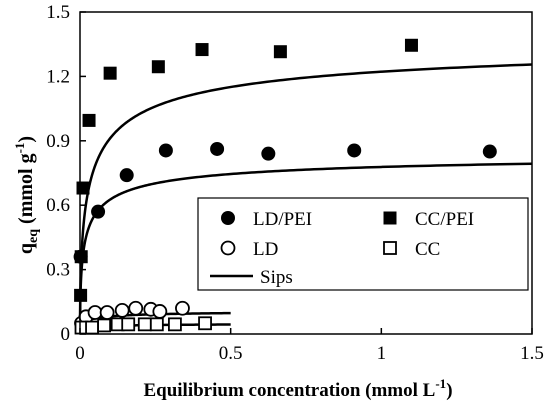 This screenshot has width=550, height=410. I want to click on legend: LD/PEI CC/PEI LD CC Sips, so click(363, 244).